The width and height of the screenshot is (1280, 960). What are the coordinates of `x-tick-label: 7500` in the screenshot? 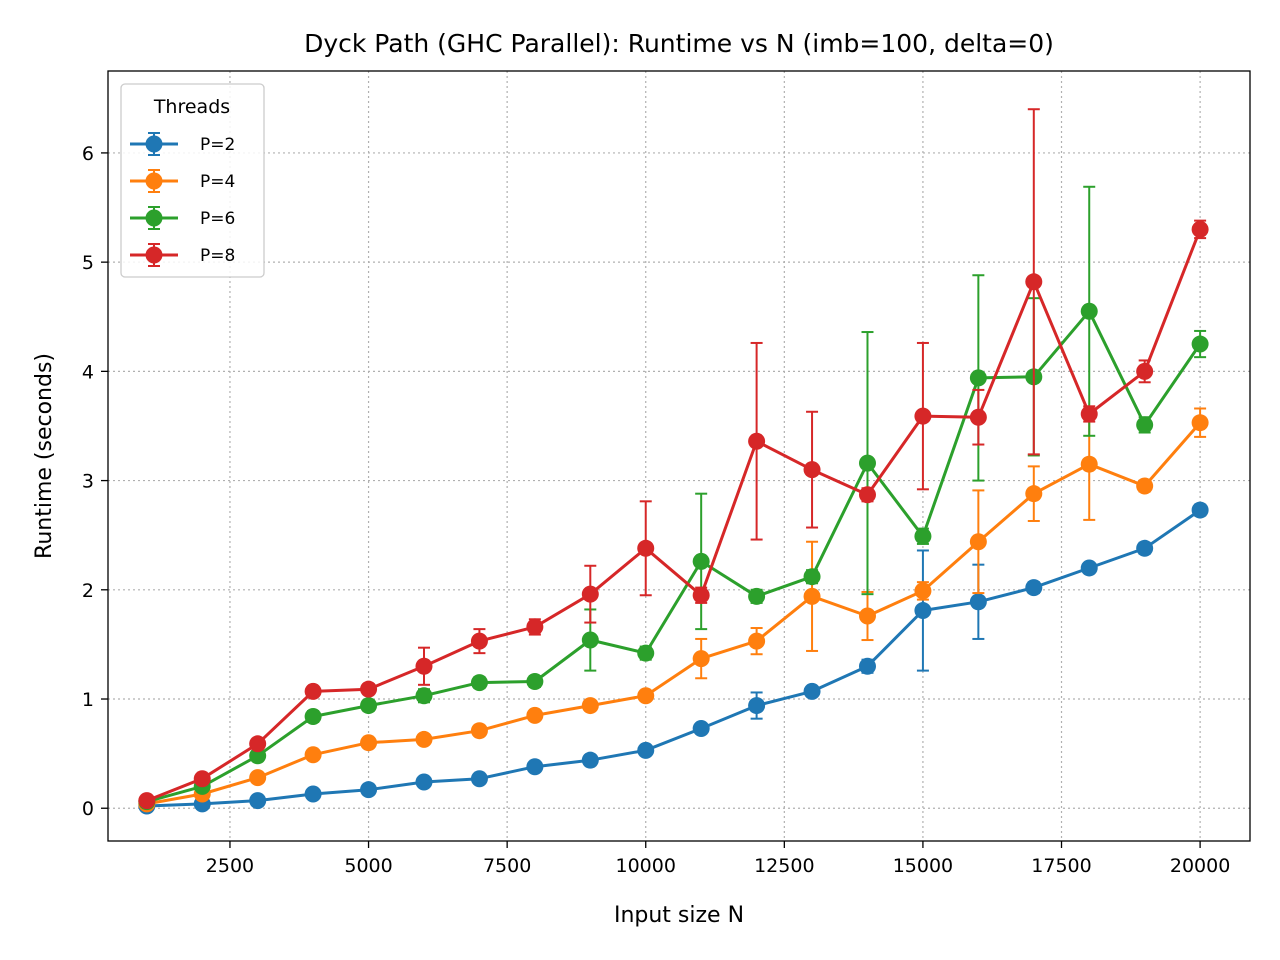 It's located at (507, 866).